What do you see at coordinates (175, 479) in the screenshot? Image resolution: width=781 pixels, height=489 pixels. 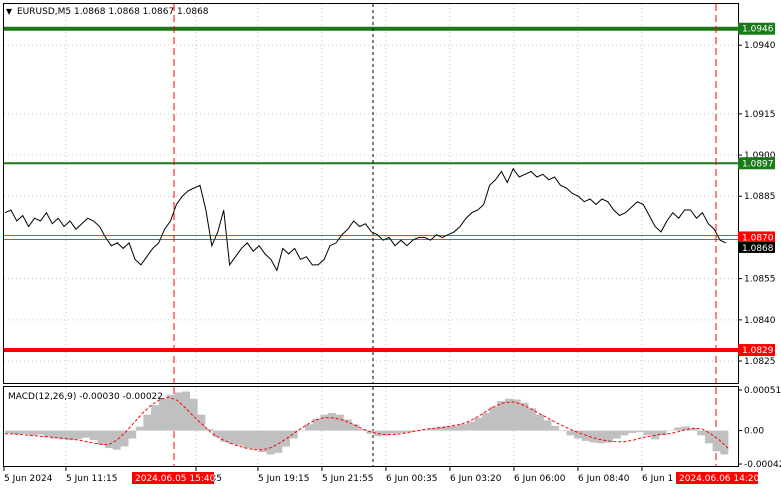 I see `highlight-date-label: 2024.06.05 15:40` at bounding box center [175, 479].